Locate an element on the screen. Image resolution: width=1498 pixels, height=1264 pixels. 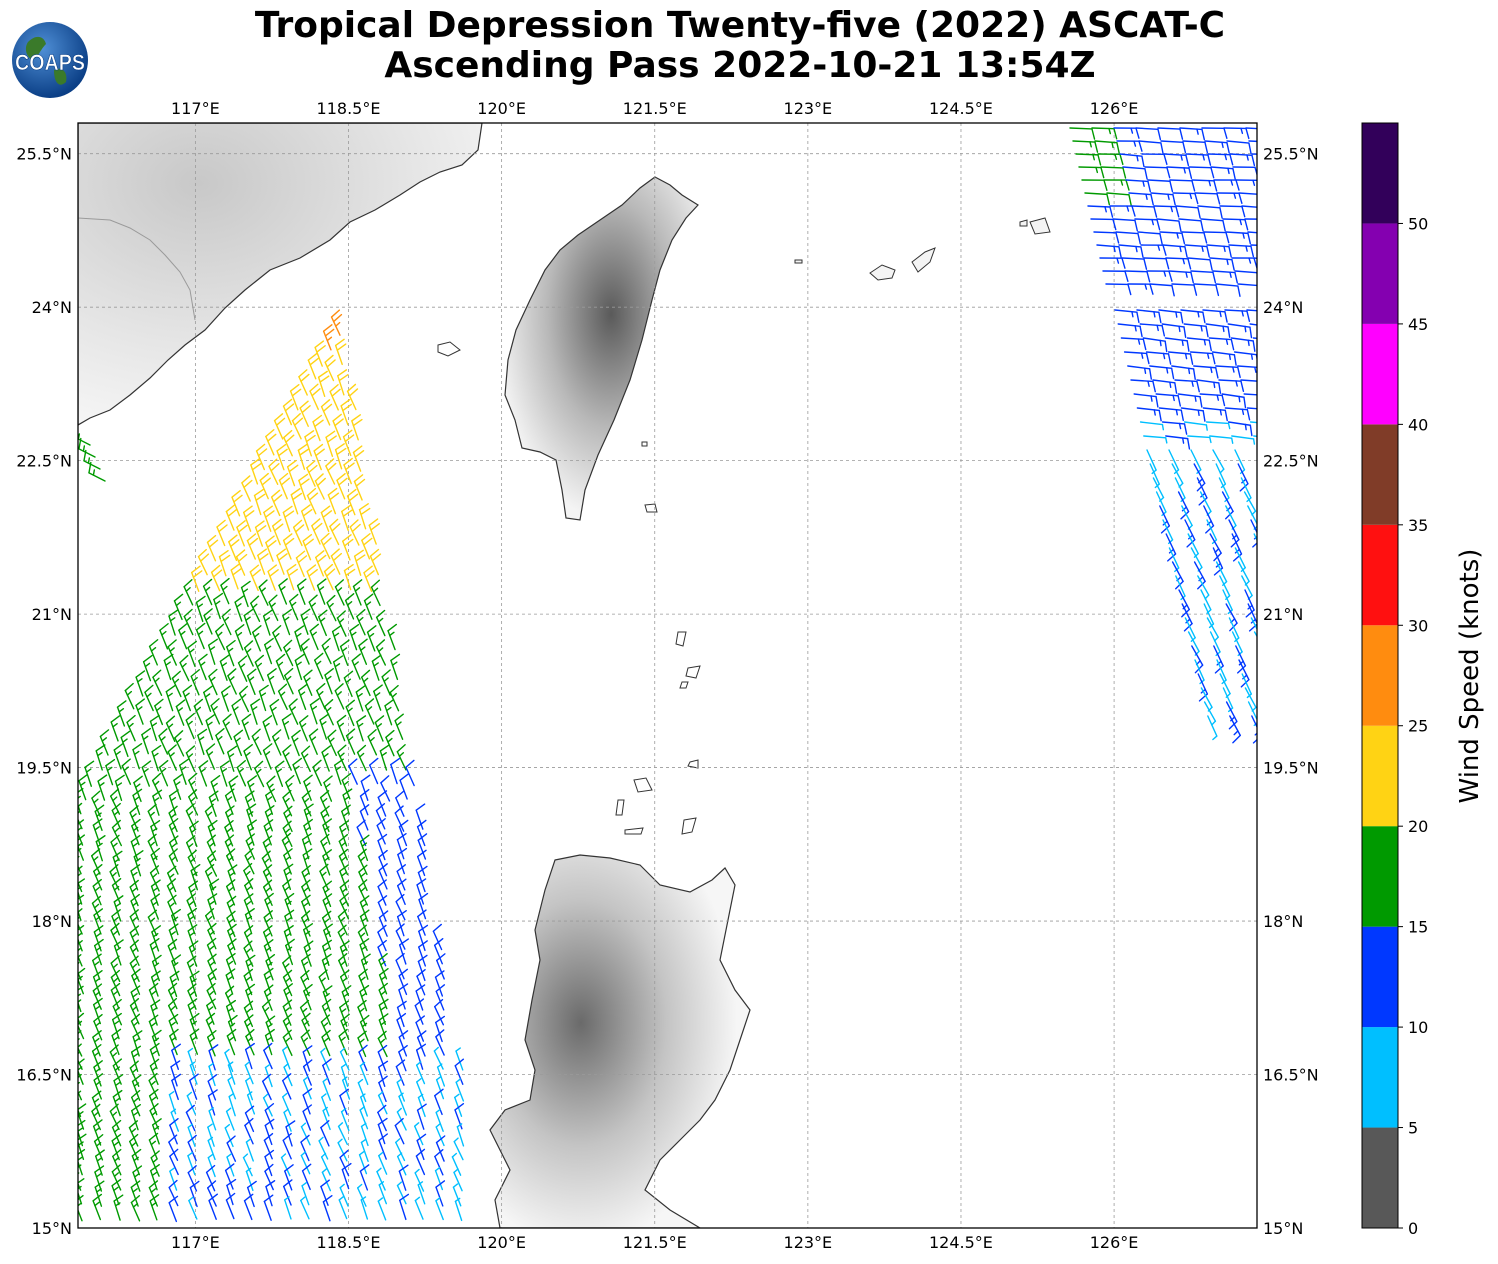
lon-tick-label: 120°E is located at coordinates (501, 108).